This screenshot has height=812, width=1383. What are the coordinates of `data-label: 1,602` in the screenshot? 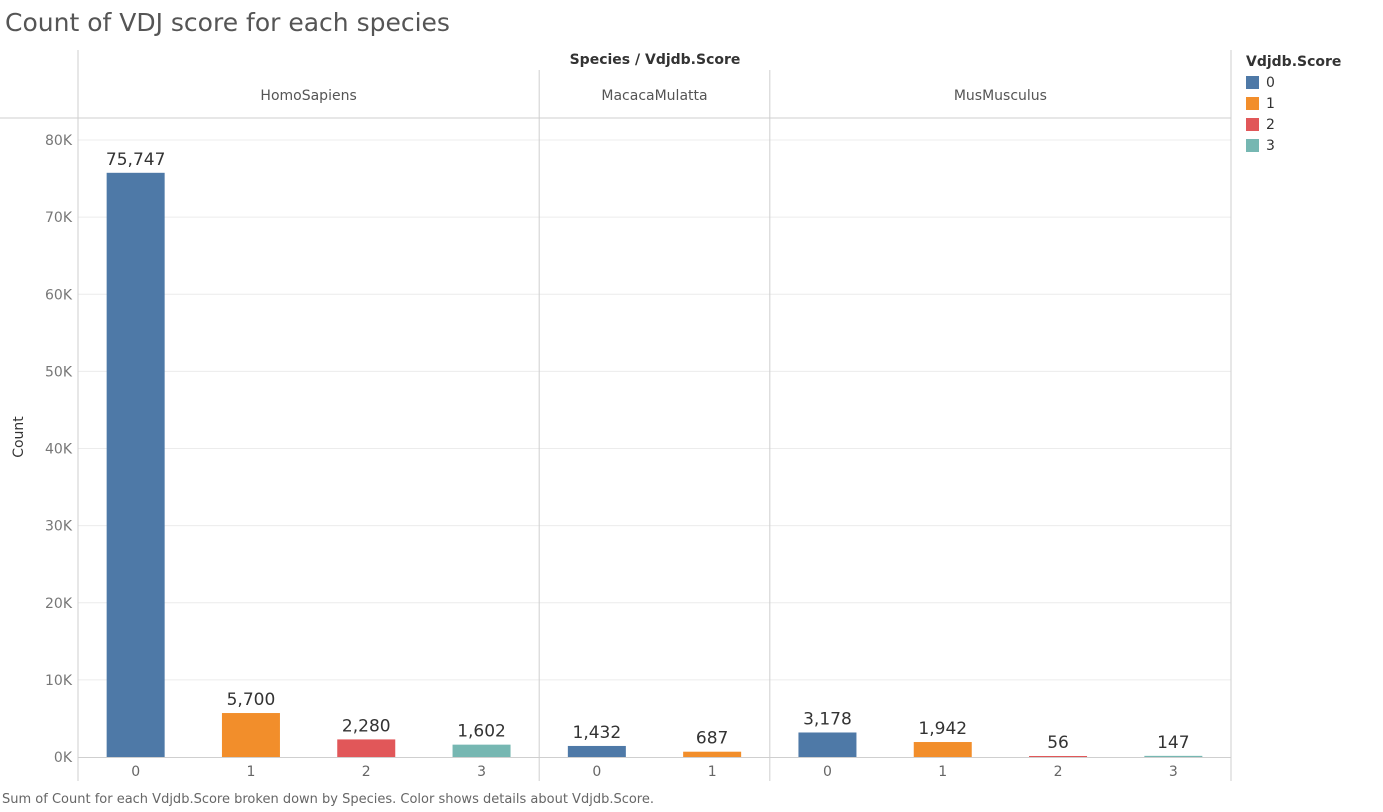 It's located at (481, 732).